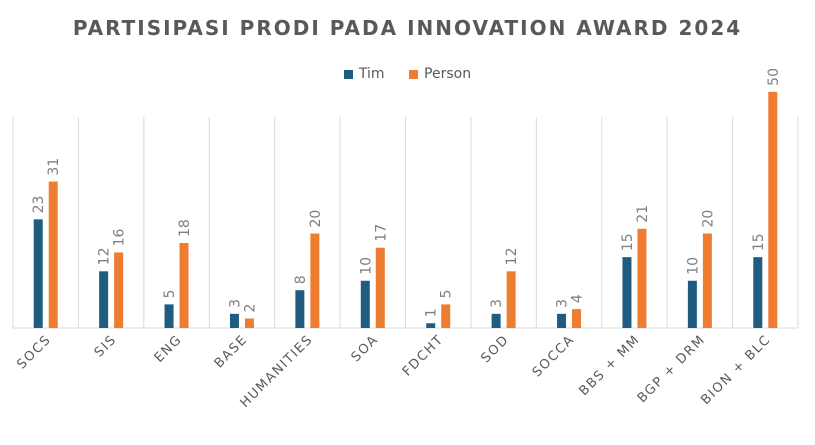 The width and height of the screenshot is (815, 445). Describe the element at coordinates (235, 303) in the screenshot. I see `data-label-tim-3: 3` at that location.